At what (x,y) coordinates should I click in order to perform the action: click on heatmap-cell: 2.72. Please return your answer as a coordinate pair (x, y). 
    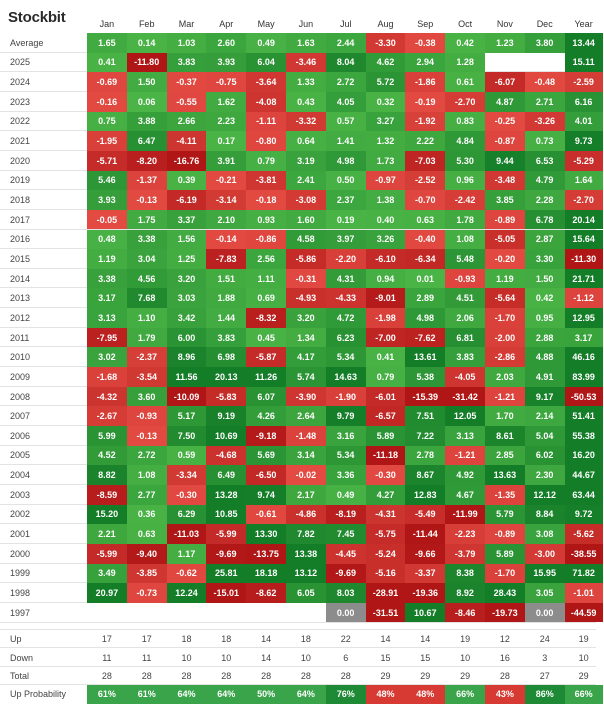
    Looking at the image, I should click on (146, 455).